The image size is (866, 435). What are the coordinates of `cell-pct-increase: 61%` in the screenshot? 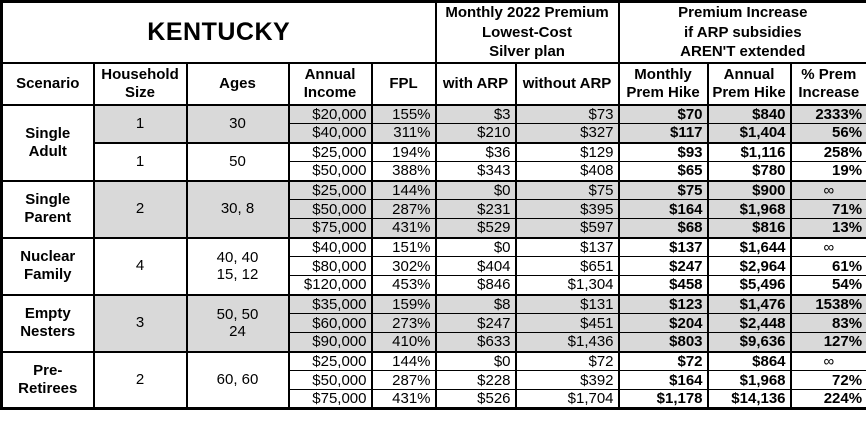 It's located at (827, 266).